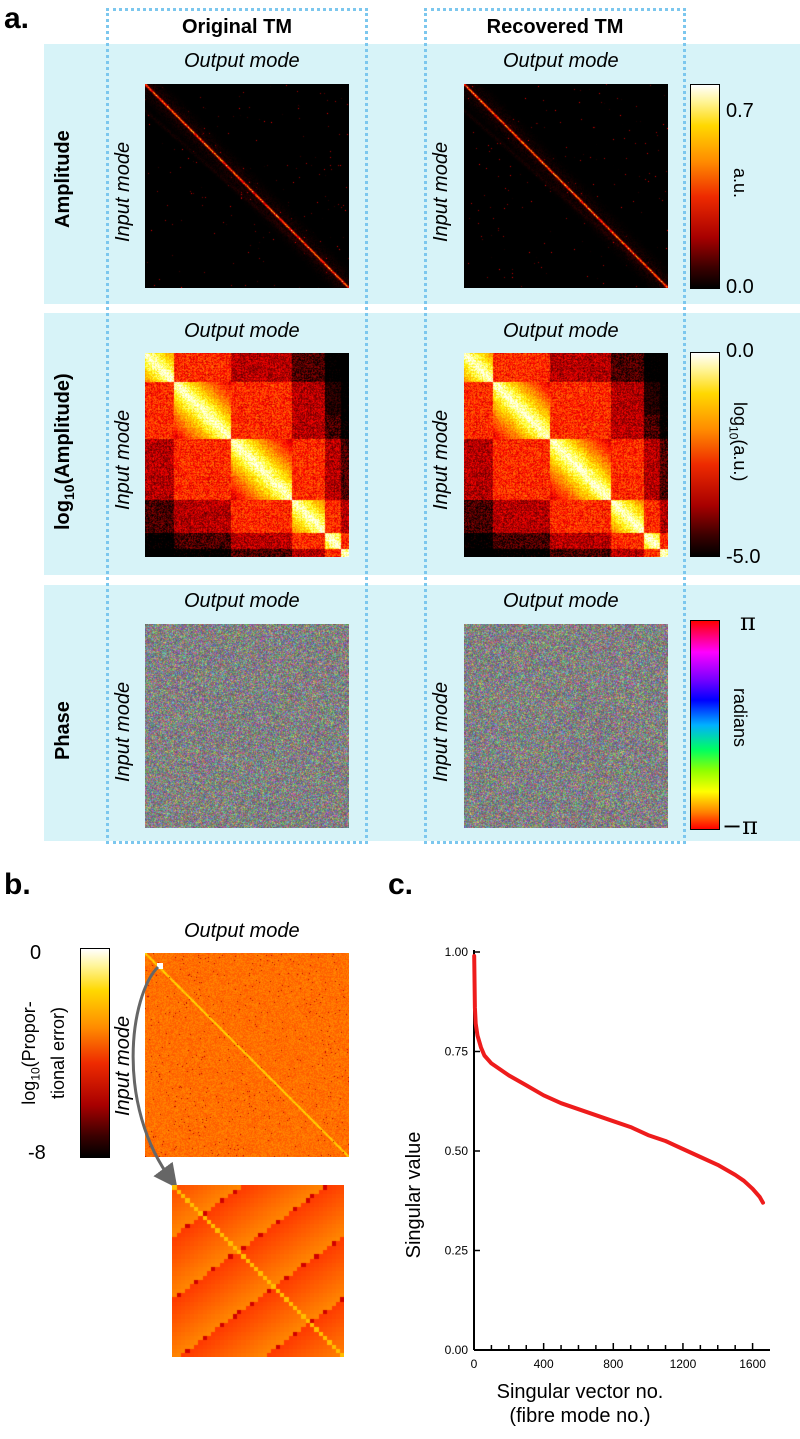 This screenshot has height=1439, width=800. What do you see at coordinates (740, 351) in the screenshot?
I see `log-amplitude-colorbar-max: 0.0` at bounding box center [740, 351].